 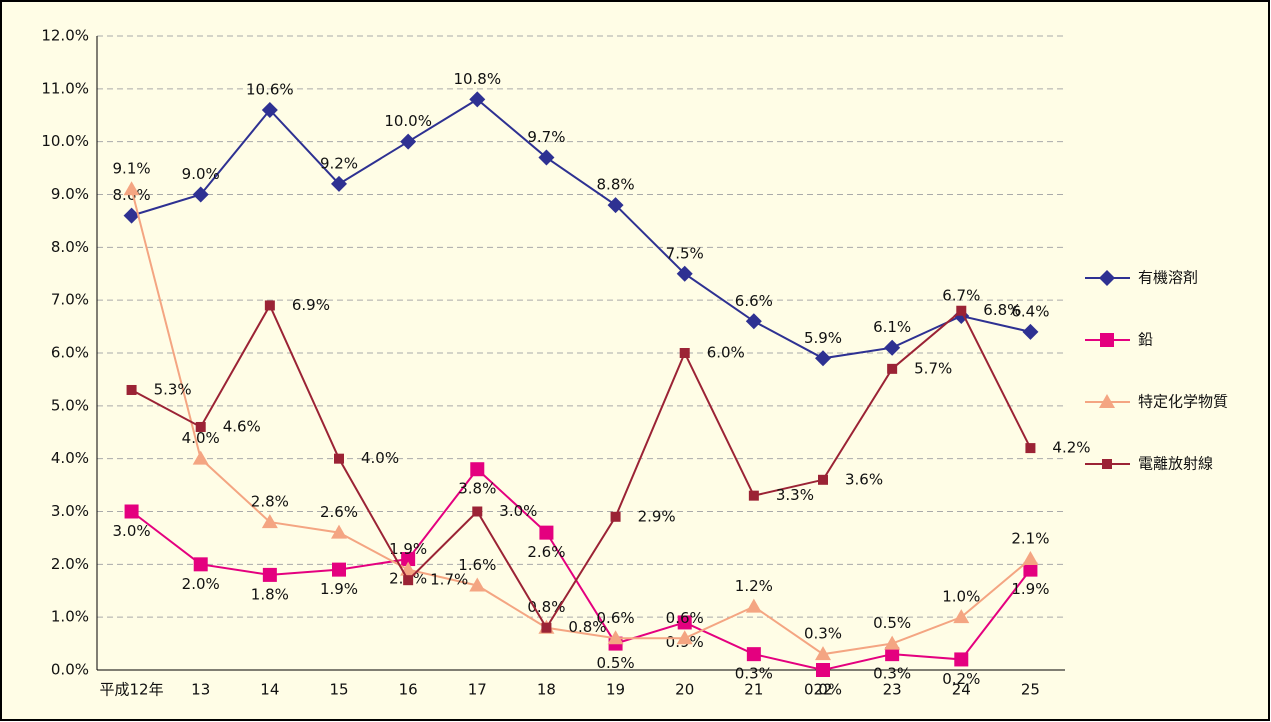 What do you see at coordinates (311, 305) in the screenshot?
I see `data-label: 6.9%` at bounding box center [311, 305].